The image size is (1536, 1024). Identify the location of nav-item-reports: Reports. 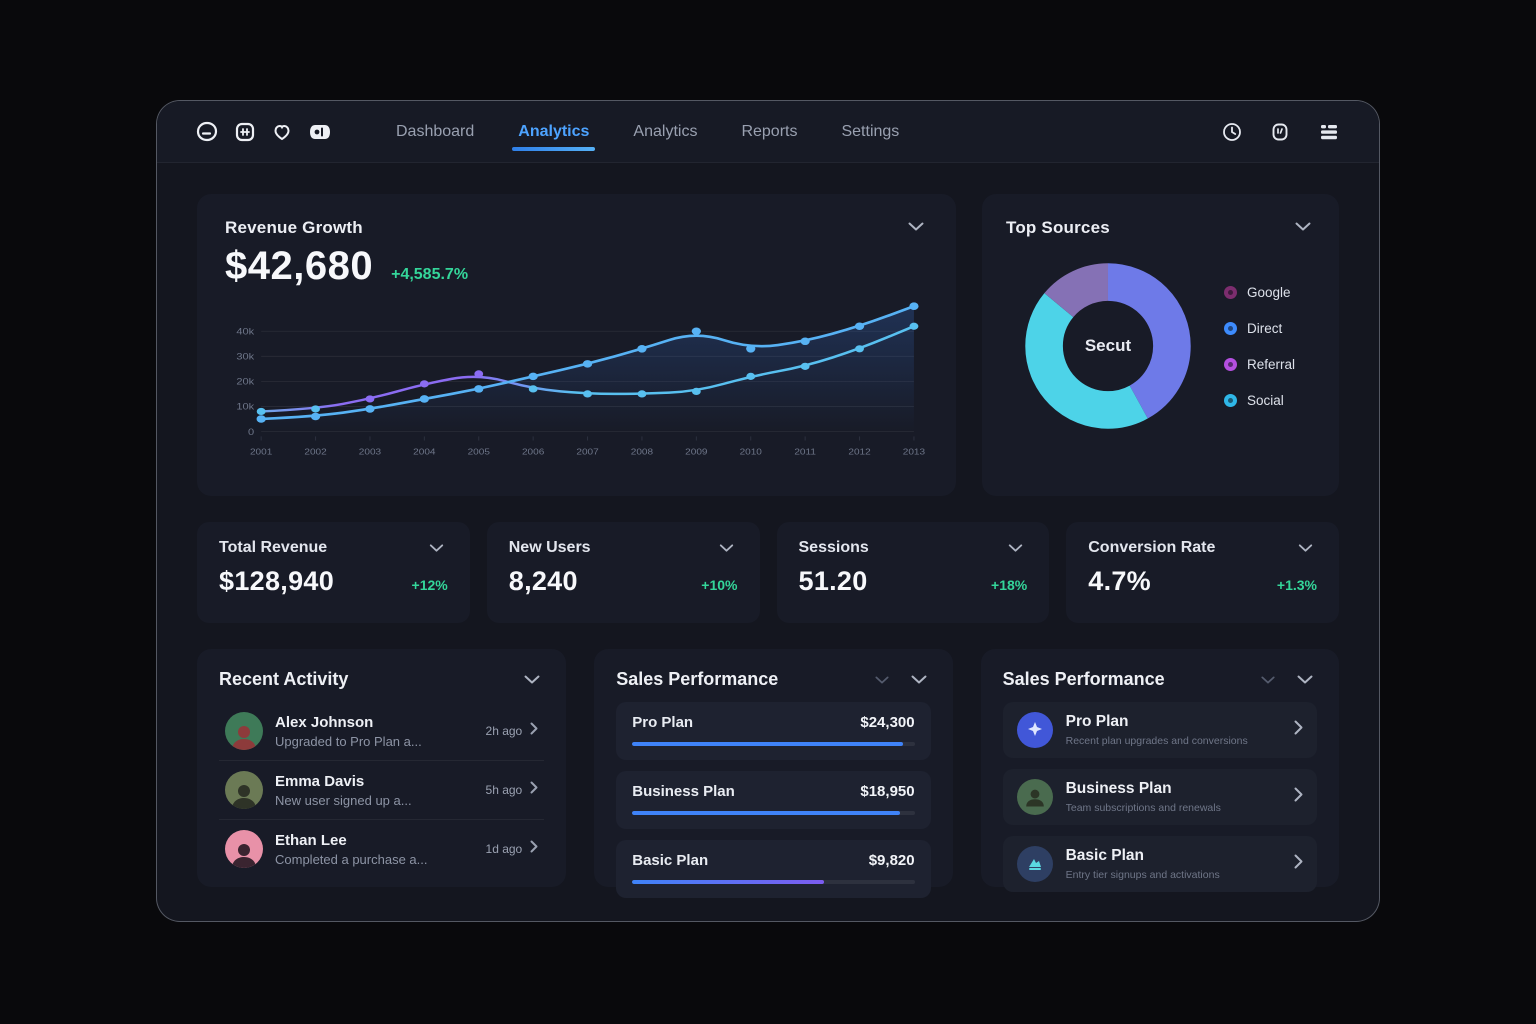
(769, 131).